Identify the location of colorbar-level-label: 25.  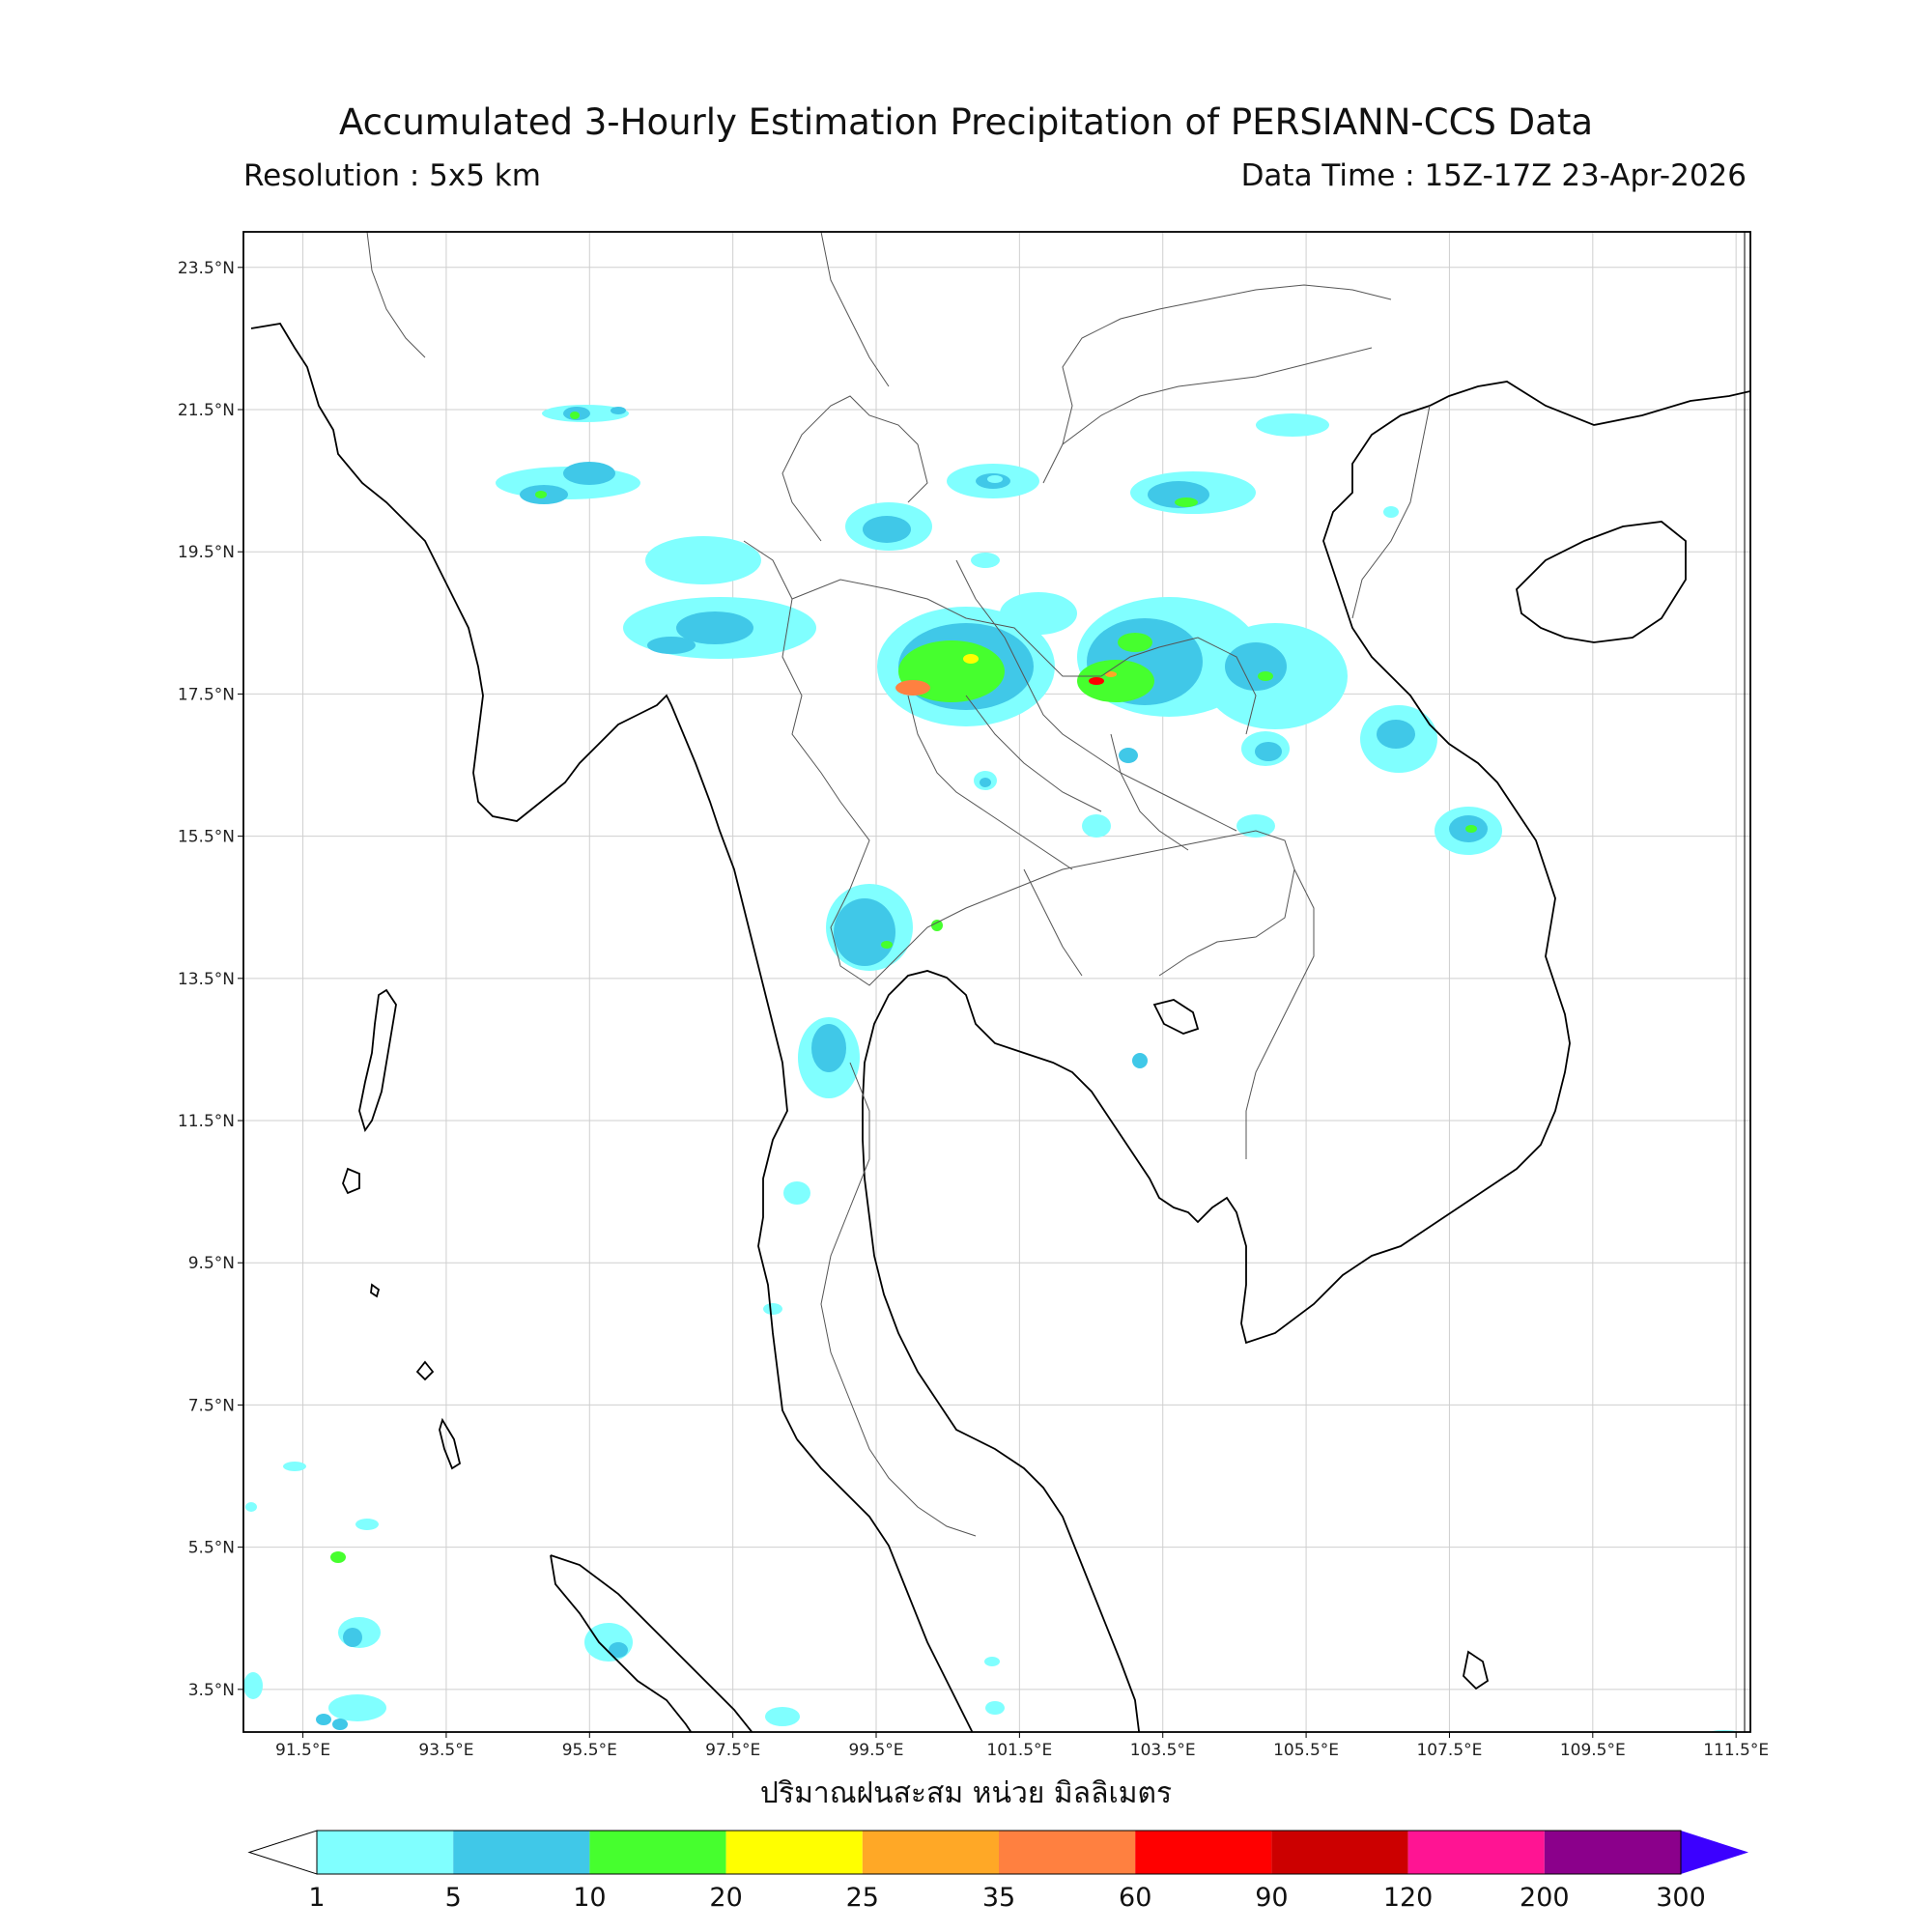
(862, 1898).